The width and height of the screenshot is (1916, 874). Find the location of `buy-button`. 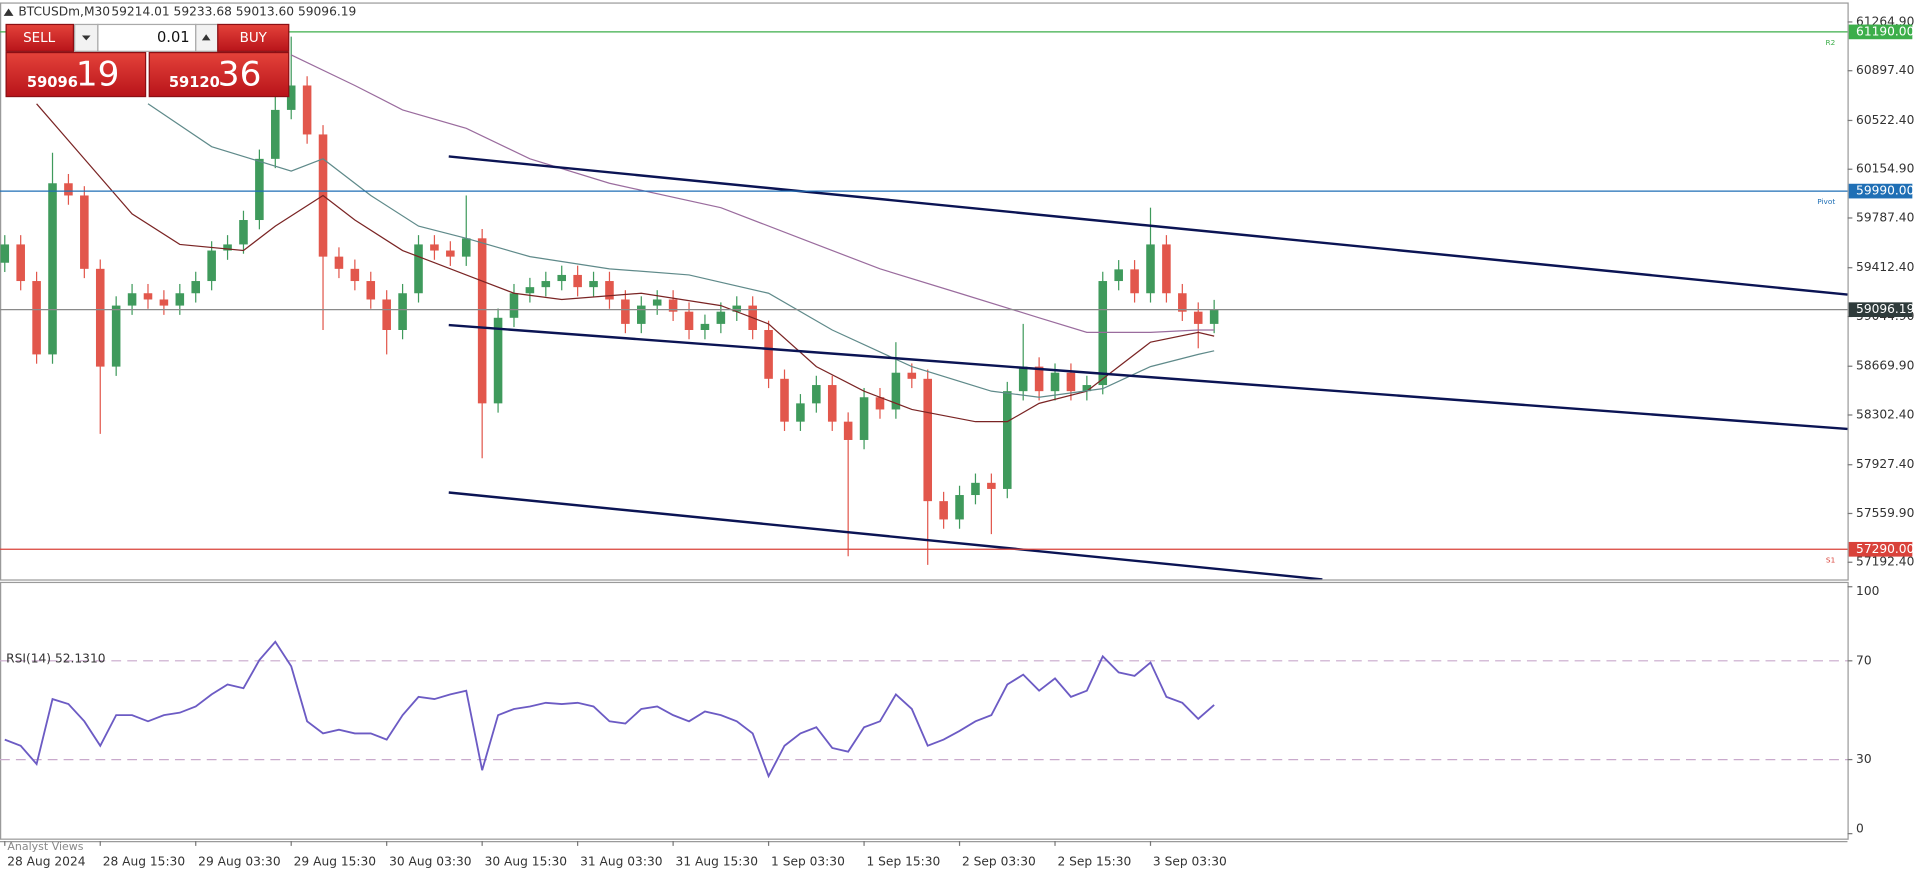

buy-button is located at coordinates (253, 37).